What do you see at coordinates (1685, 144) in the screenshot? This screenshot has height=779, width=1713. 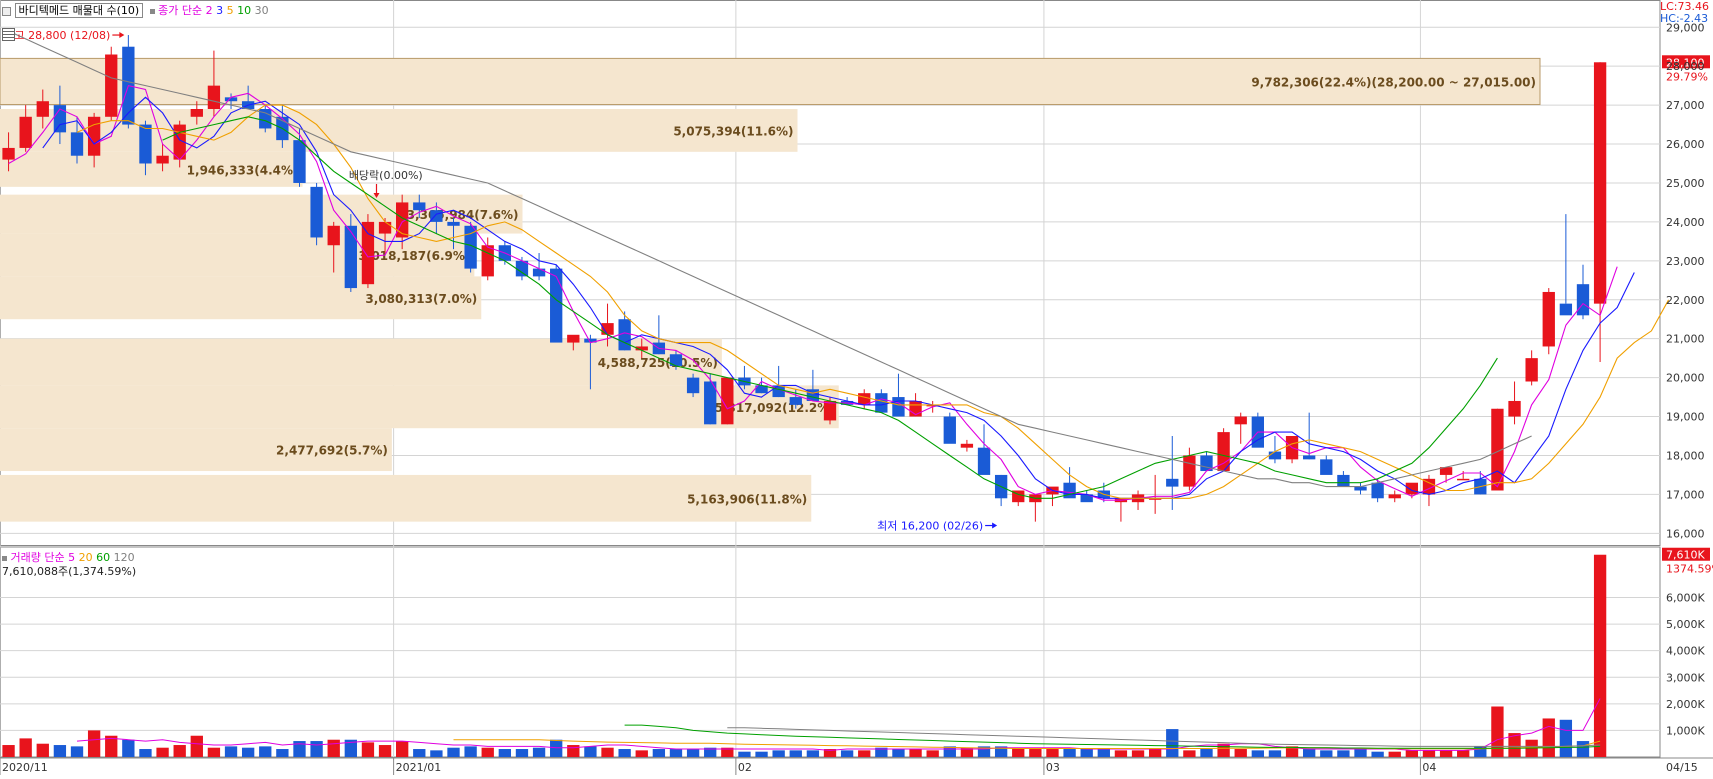 I see `price-tick-label: 26,000` at bounding box center [1685, 144].